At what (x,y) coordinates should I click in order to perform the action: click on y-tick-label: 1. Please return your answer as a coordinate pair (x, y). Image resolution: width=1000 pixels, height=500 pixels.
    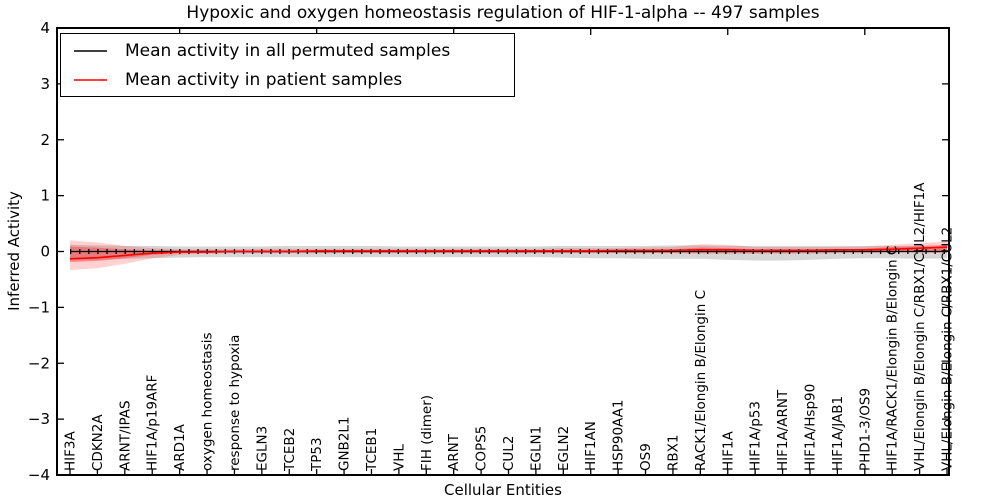
    Looking at the image, I should click on (45, 196).